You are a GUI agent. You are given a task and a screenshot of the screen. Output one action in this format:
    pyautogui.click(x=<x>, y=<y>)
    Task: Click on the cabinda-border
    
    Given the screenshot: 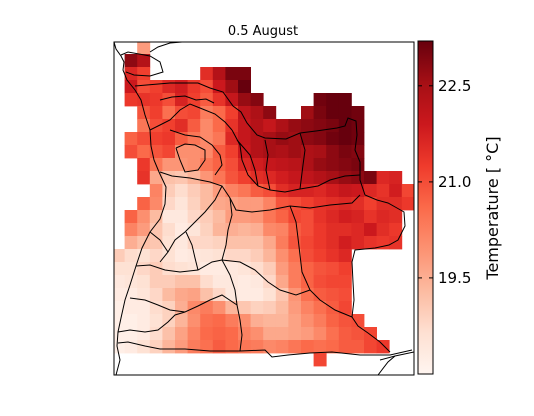 What is the action you would take?
    pyautogui.click(x=142, y=64)
    